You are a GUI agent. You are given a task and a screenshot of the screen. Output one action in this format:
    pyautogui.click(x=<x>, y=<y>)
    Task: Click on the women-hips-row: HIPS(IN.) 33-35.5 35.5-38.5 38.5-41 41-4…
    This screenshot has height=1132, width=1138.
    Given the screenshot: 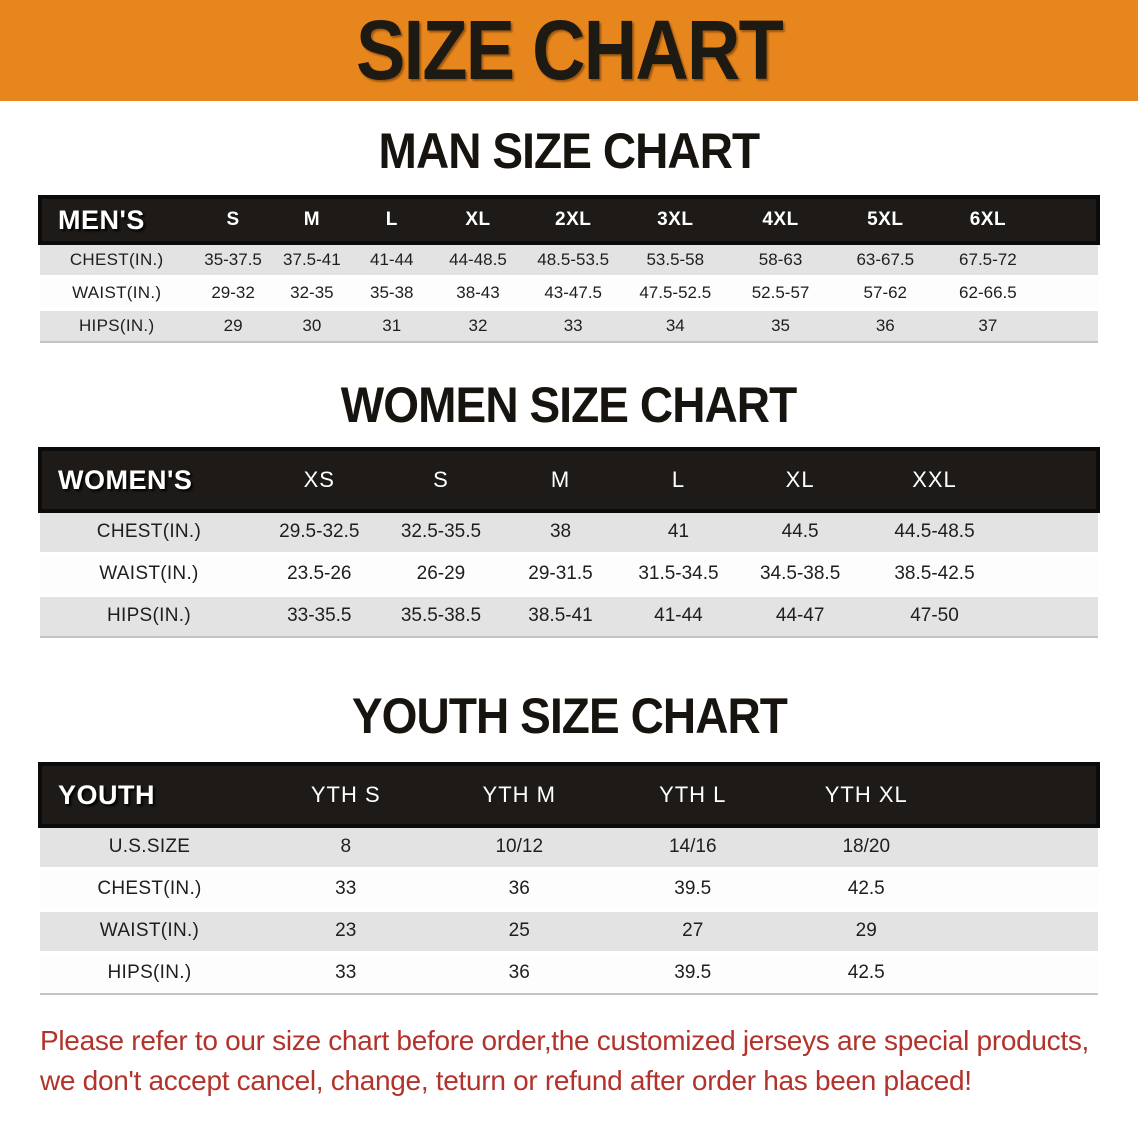 What is the action you would take?
    pyautogui.click(x=569, y=615)
    